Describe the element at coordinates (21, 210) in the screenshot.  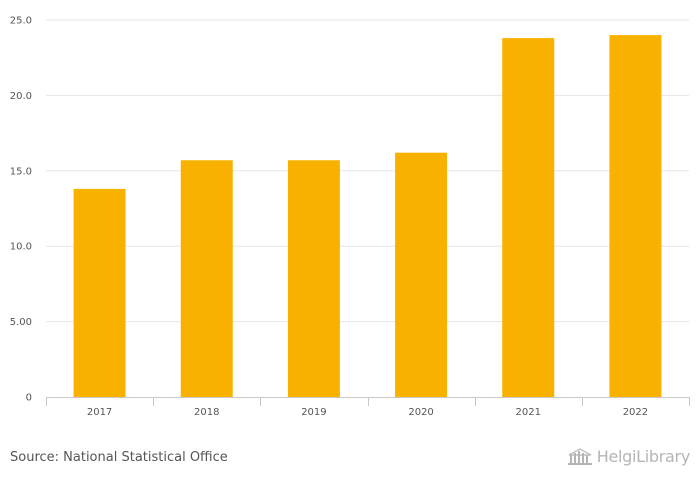
I see `y-axis-ticks: 0 5.00 10.0 15.0 20.0 25.0` at that location.